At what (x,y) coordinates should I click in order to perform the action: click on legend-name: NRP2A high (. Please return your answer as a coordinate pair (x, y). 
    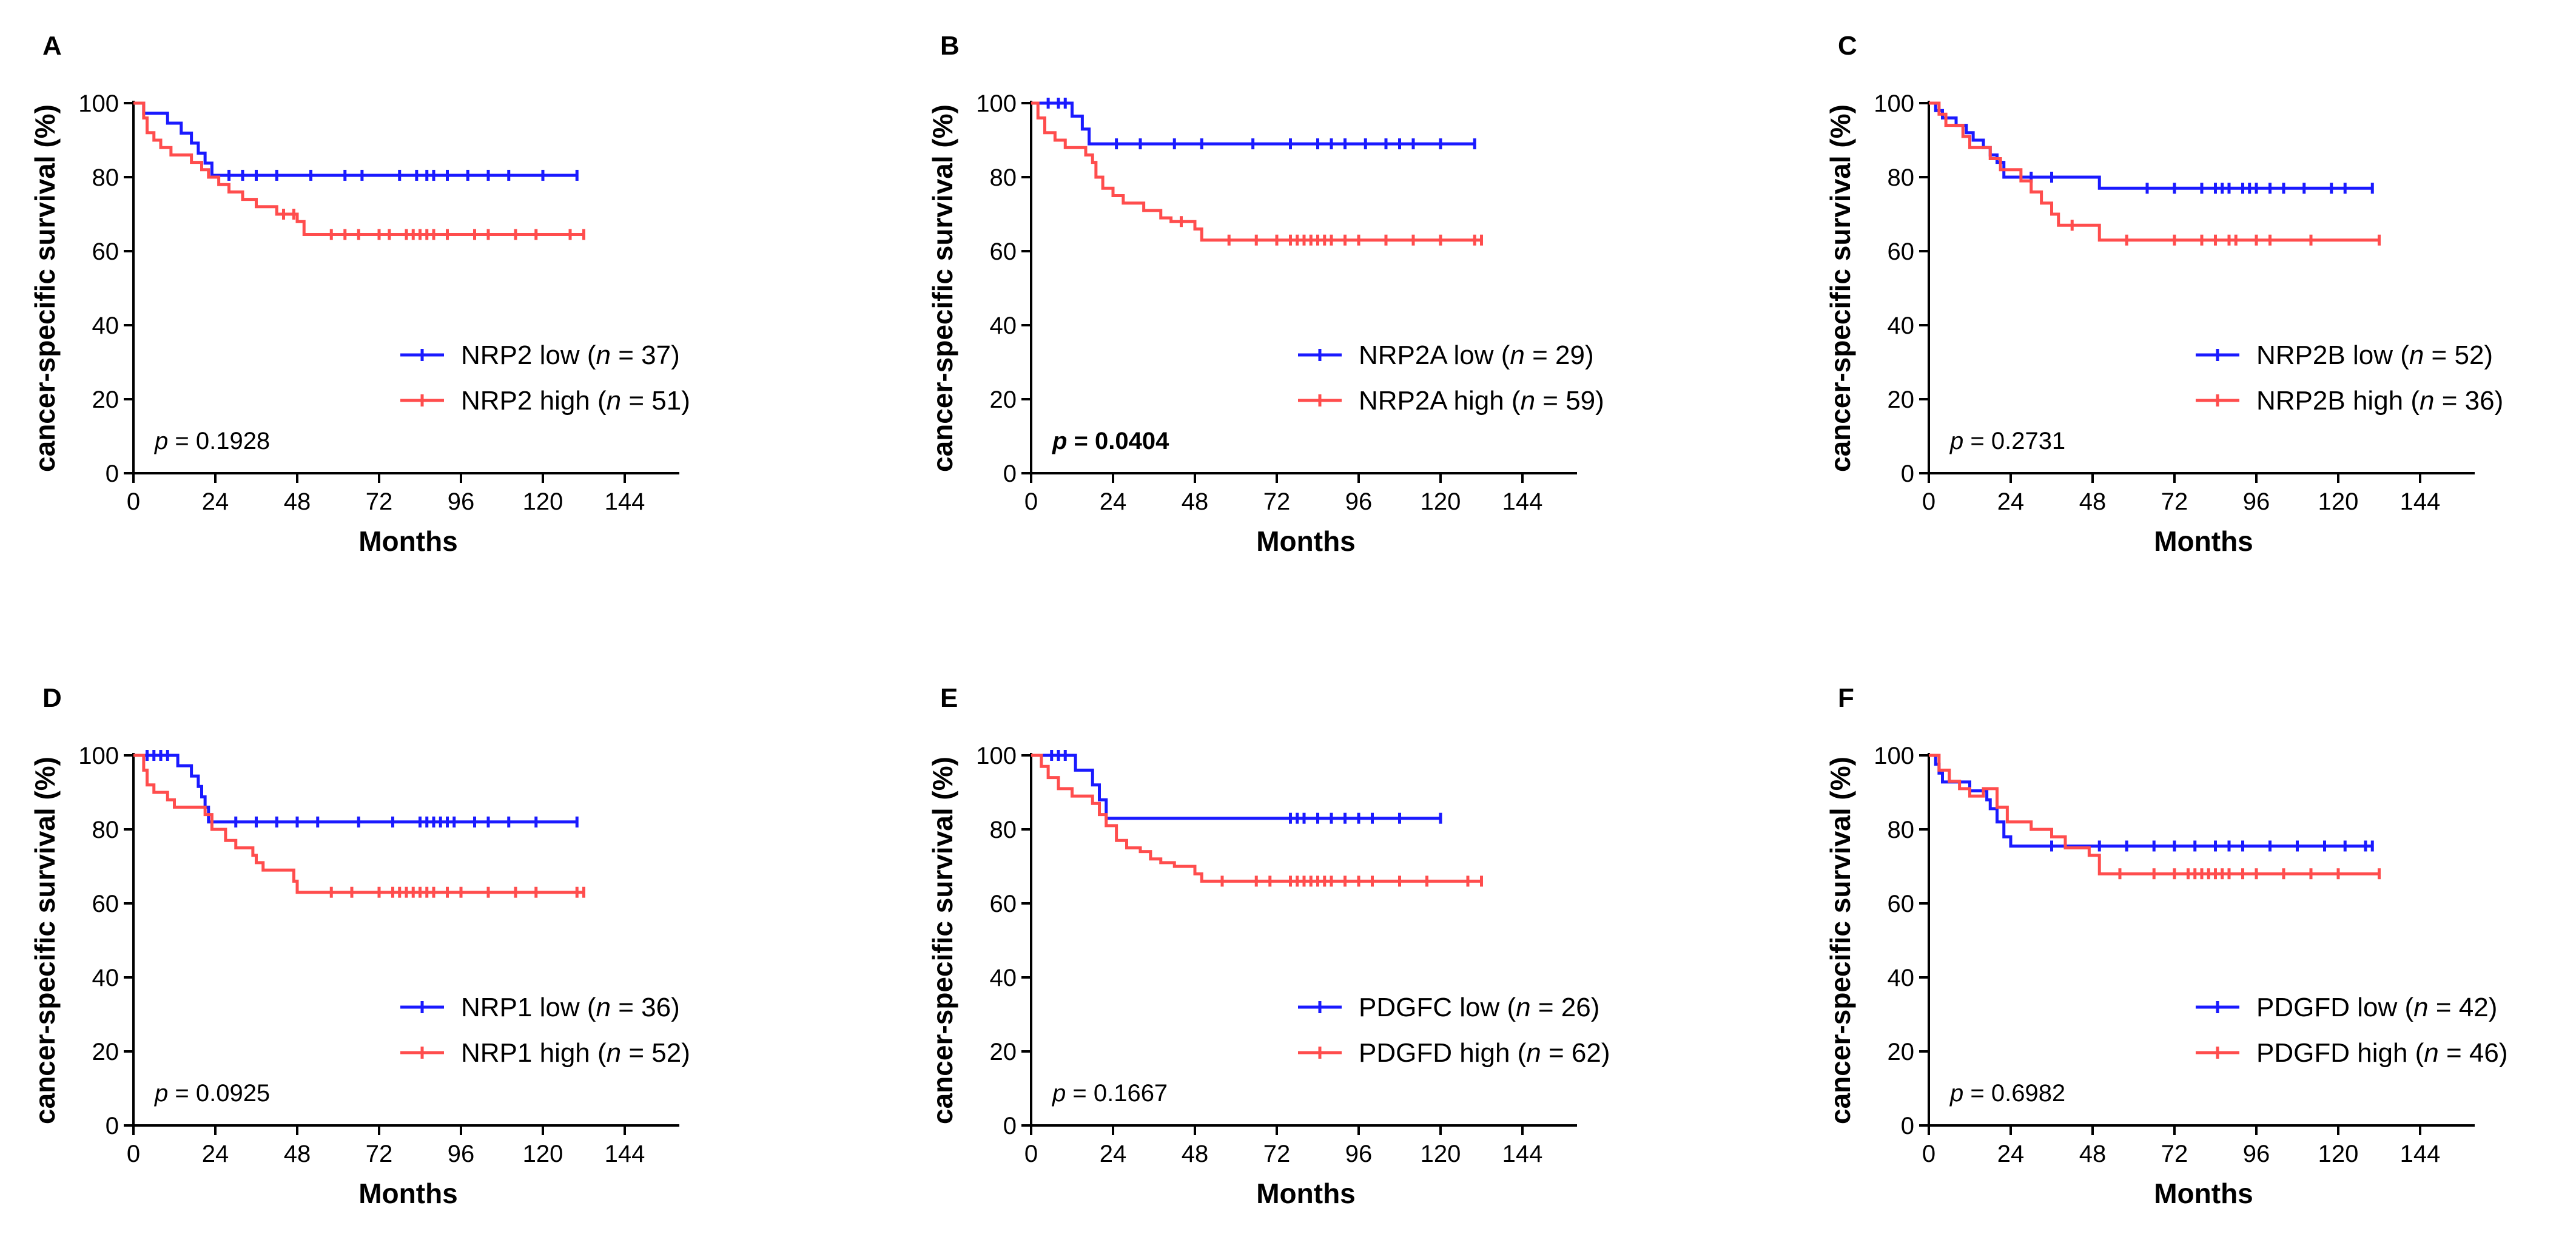
    Looking at the image, I should click on (1440, 401).